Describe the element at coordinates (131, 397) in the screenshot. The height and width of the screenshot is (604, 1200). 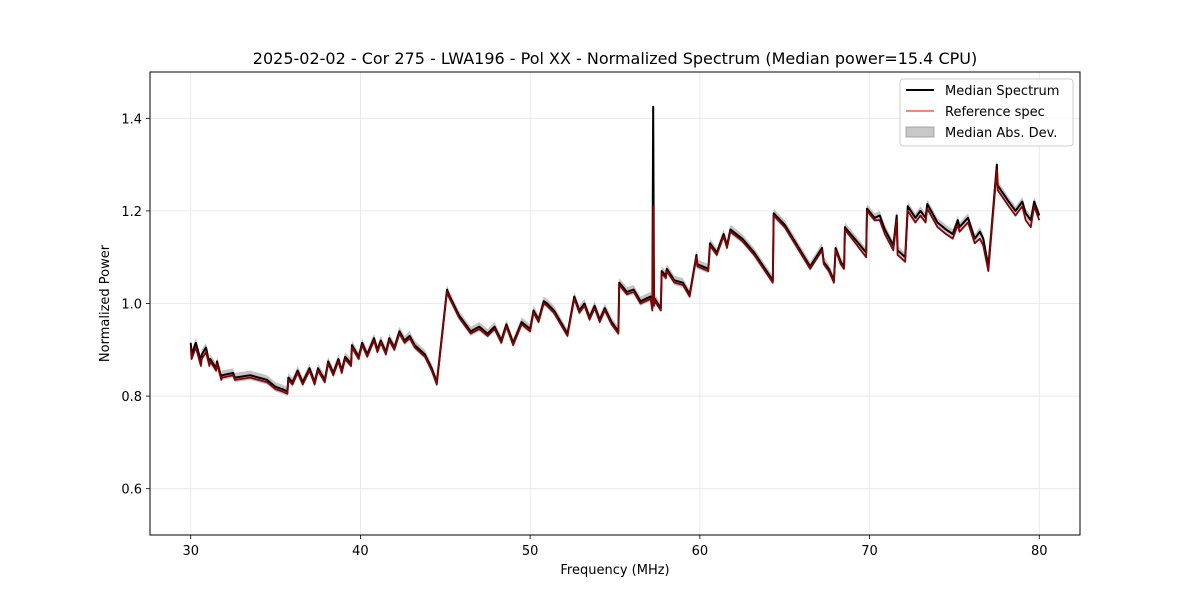
I see `y-tick-label: 0.8` at that location.